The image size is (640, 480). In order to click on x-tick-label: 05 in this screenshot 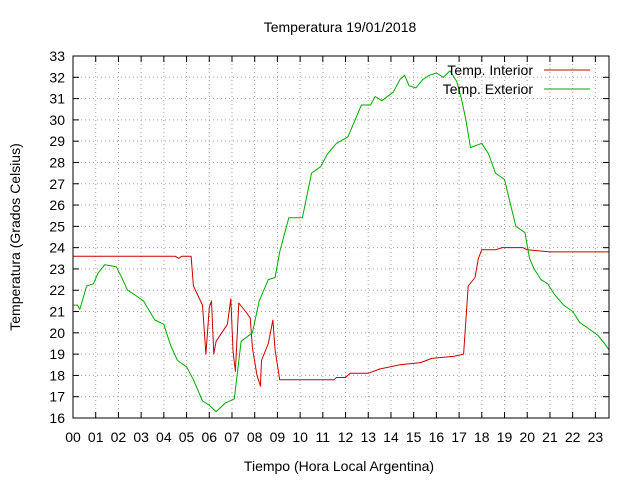, I will do `click(187, 437)`.